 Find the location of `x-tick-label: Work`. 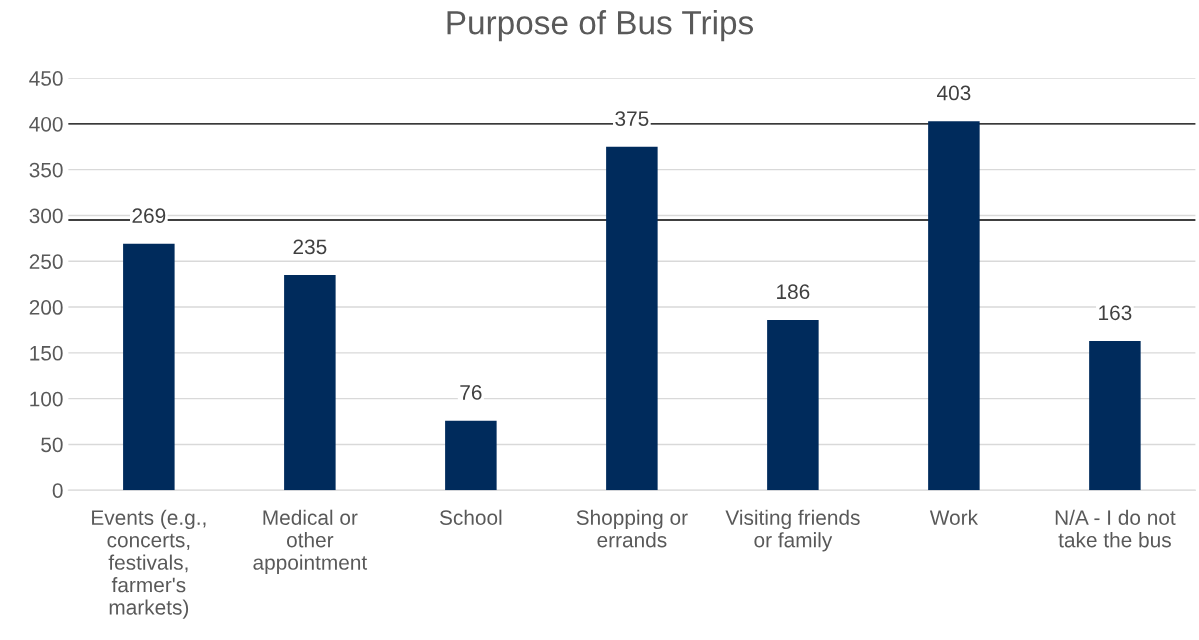

x-tick-label: Work is located at coordinates (954, 517).